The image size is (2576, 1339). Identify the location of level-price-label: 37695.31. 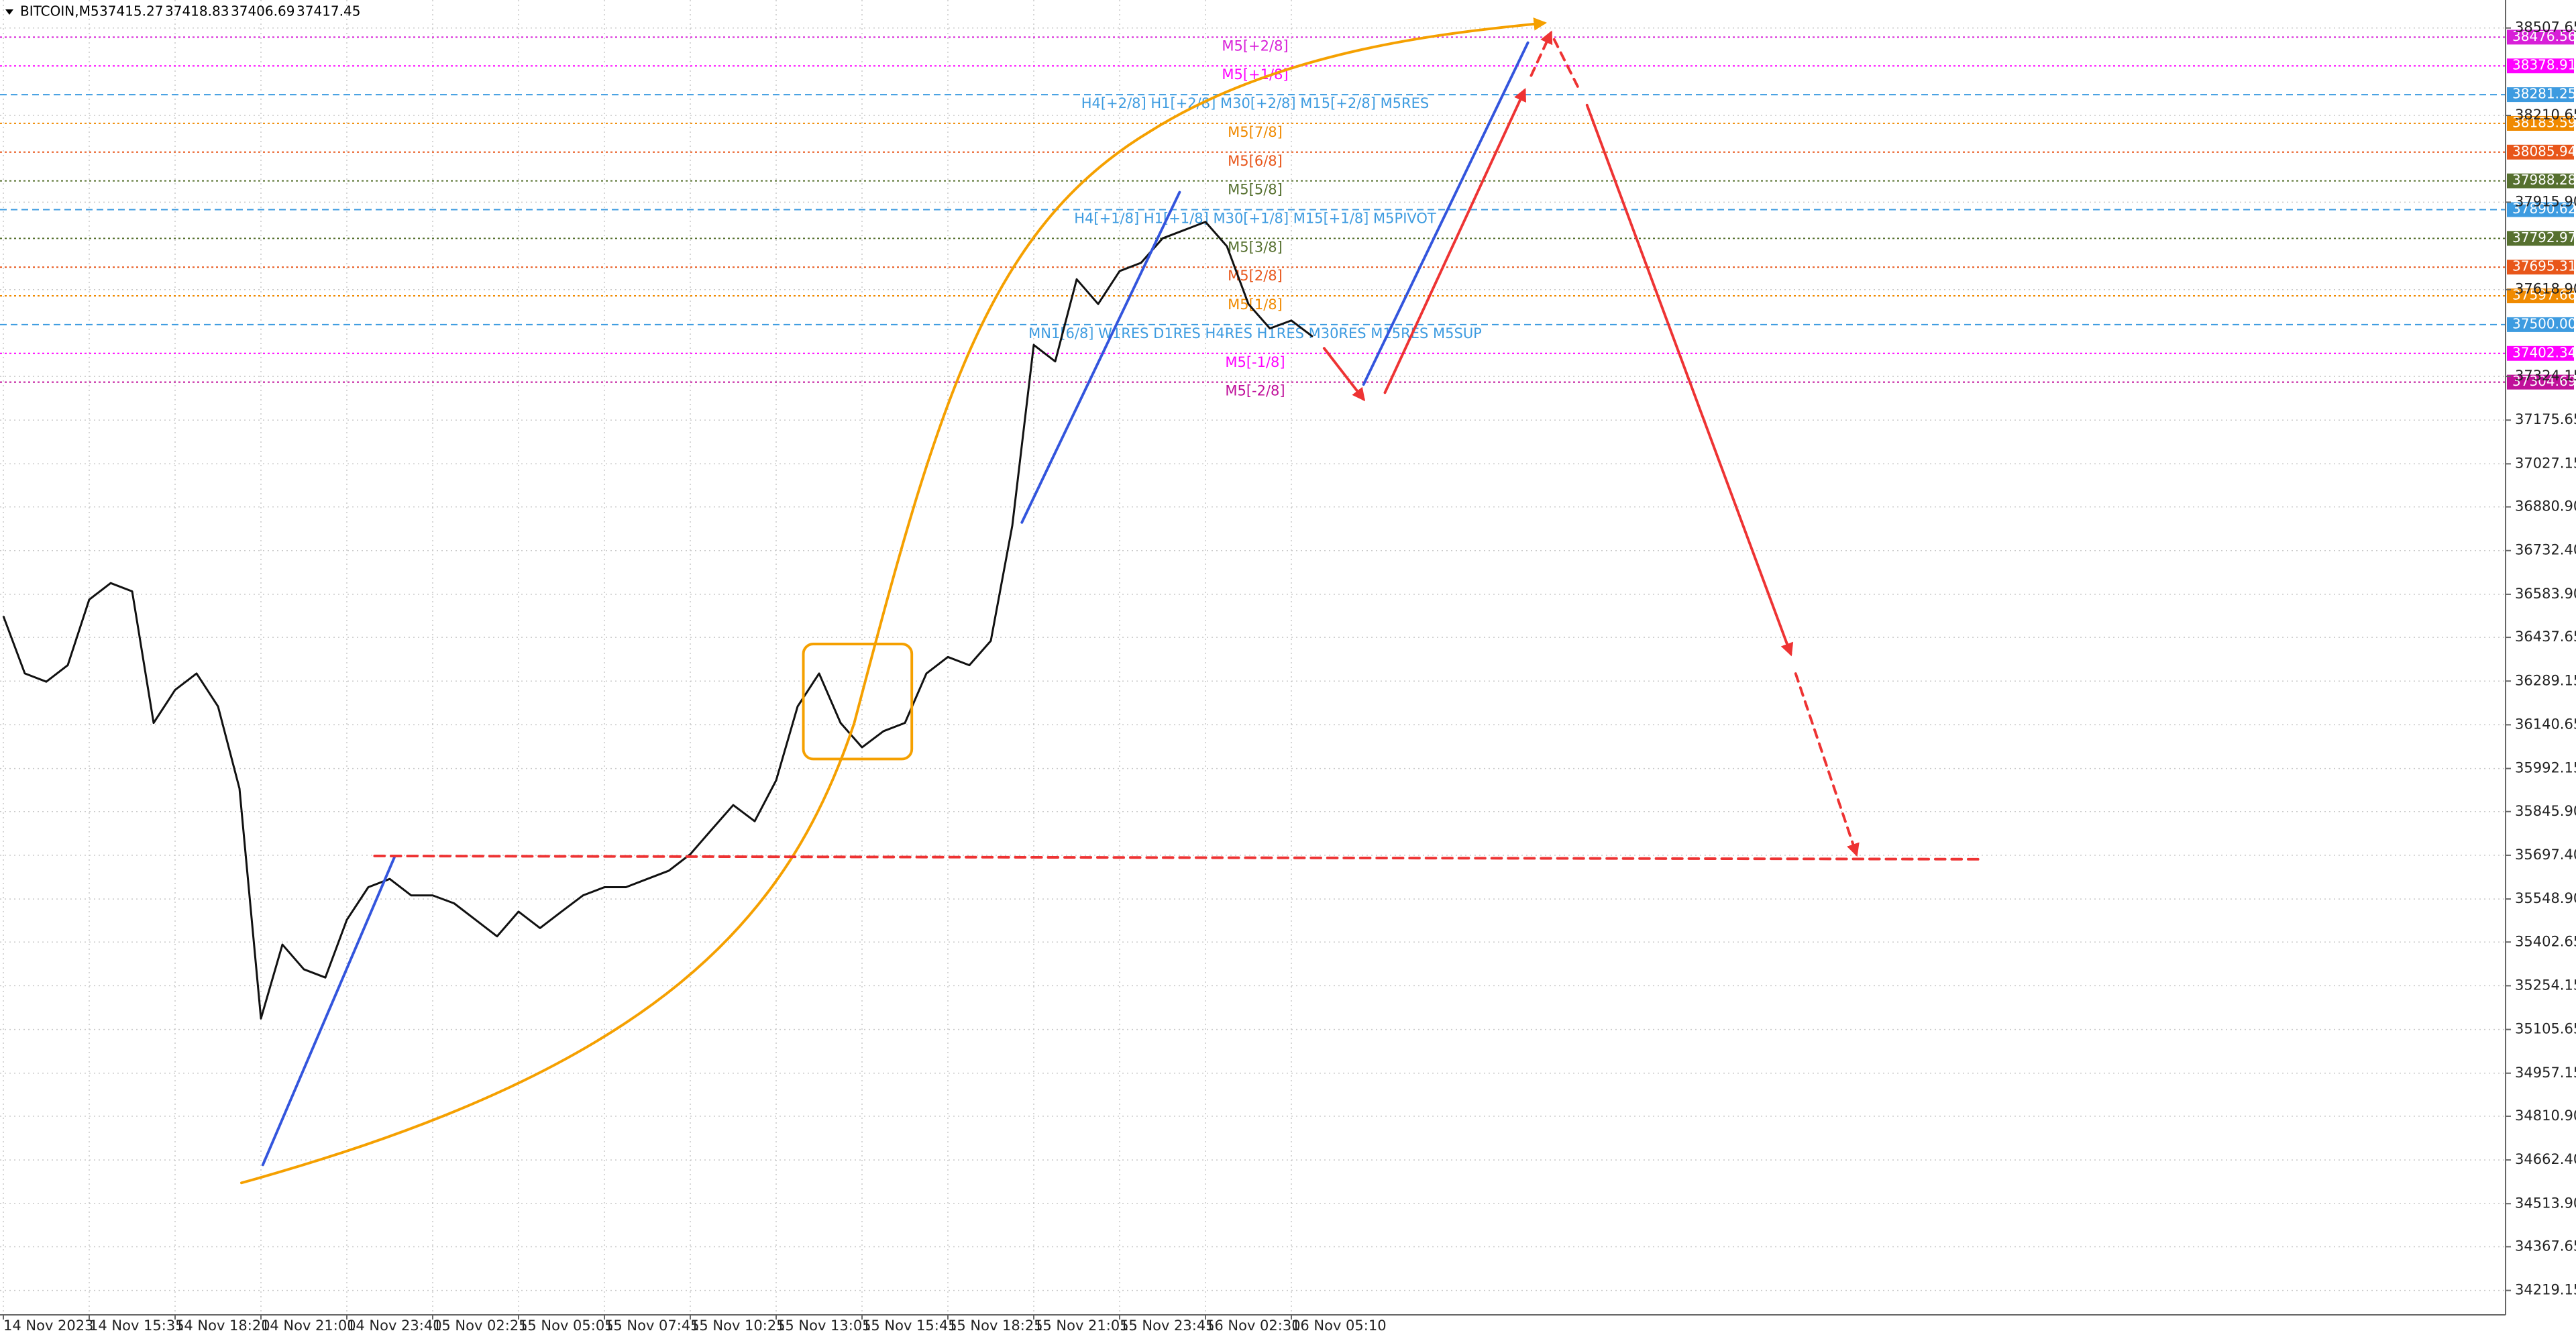
(2544, 266).